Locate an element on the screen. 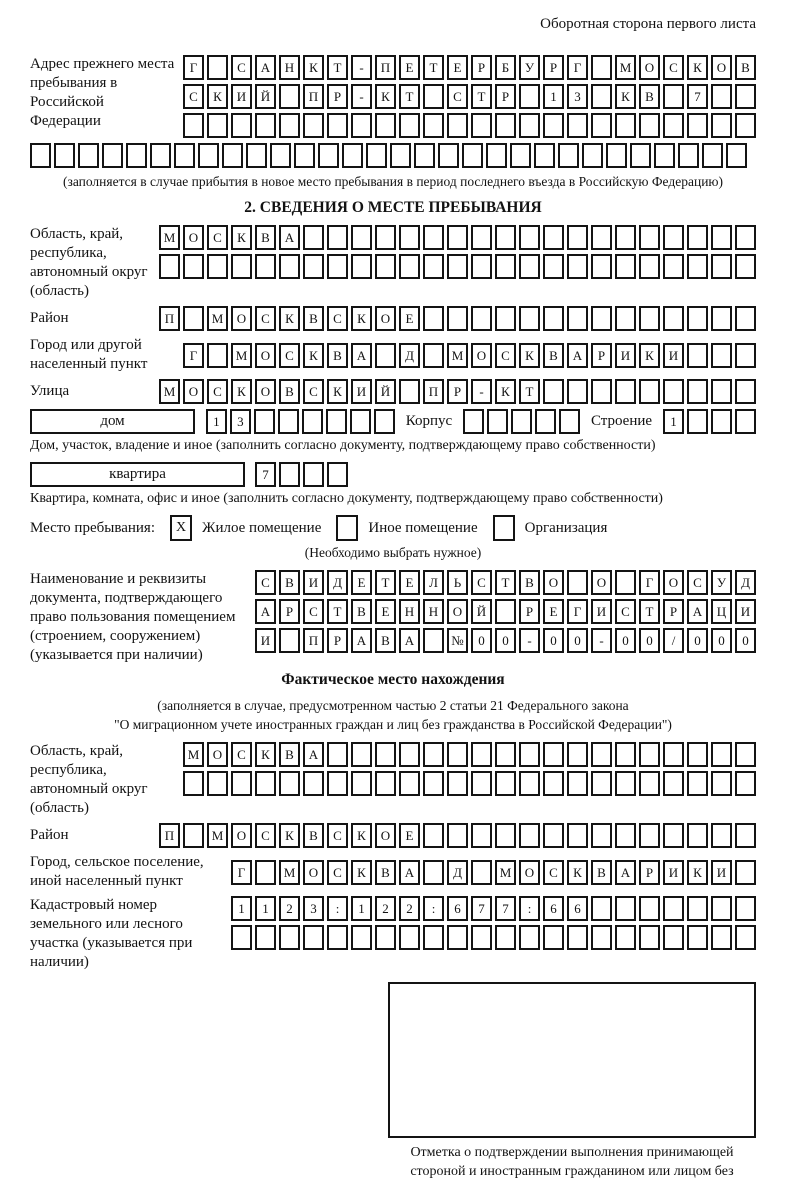 Image resolution: width=800 pixels, height=1180 pixels. grid-cell: Й is located at coordinates (385, 391).